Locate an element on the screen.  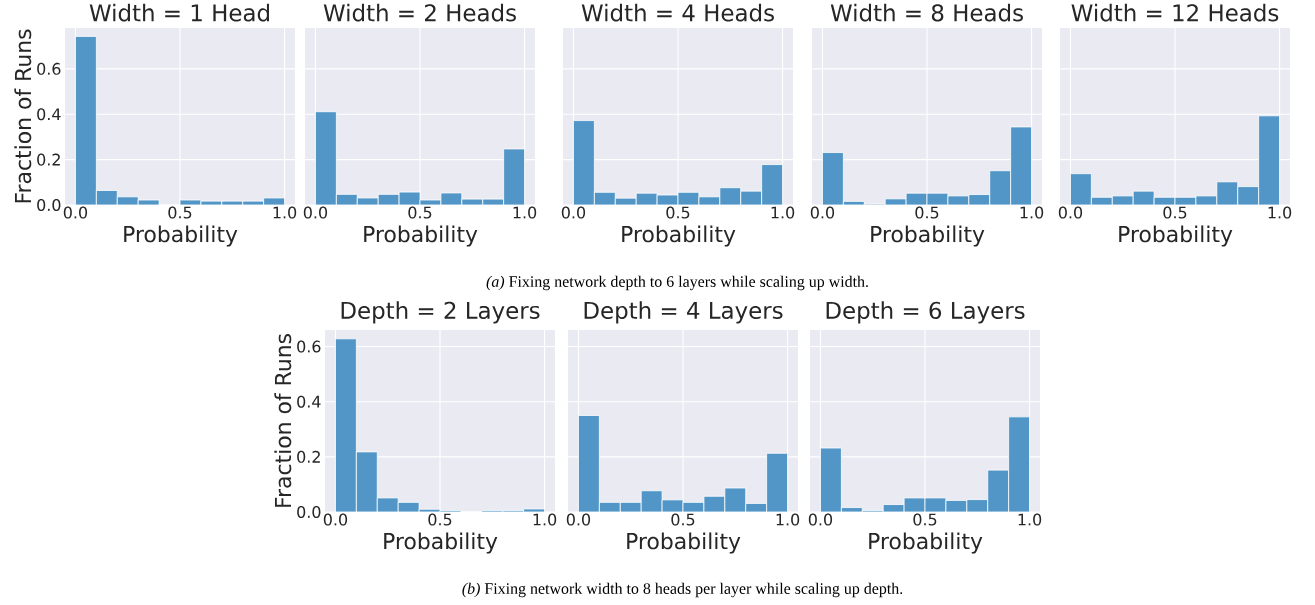
chart-title: Width = 8 Heads is located at coordinates (926, 12).